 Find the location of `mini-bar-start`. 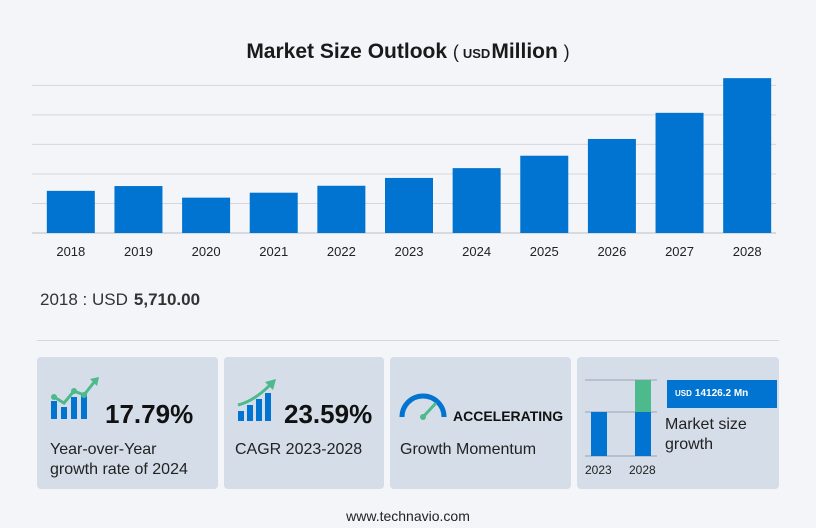

mini-bar-start is located at coordinates (599, 434).